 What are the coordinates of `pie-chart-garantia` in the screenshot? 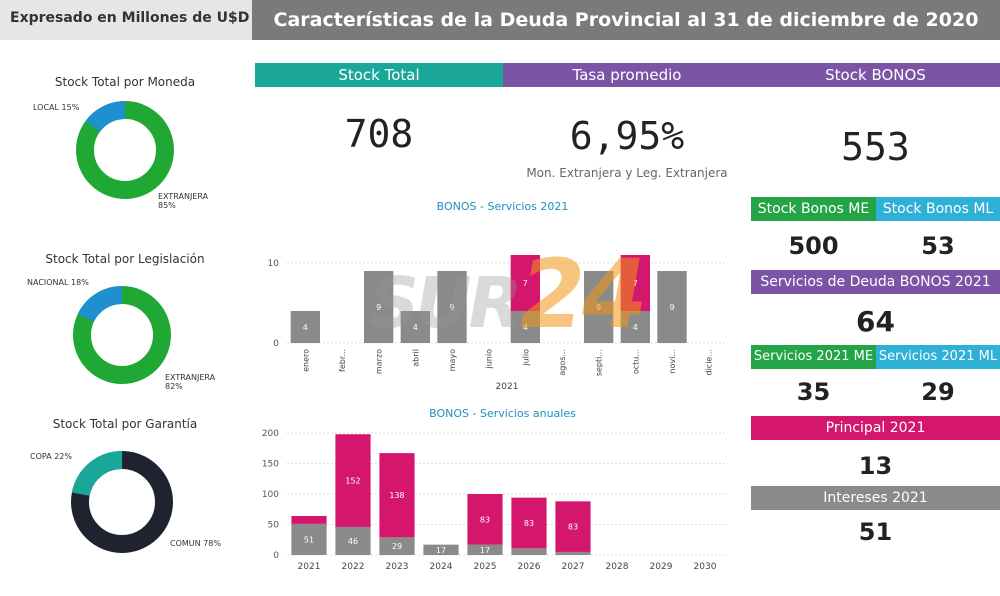 It's located at (122, 502).